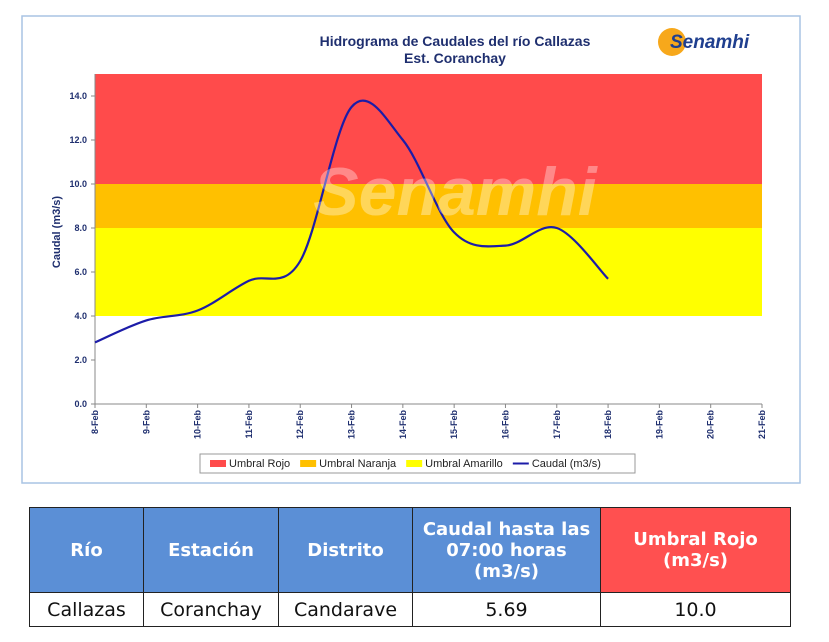  Describe the element at coordinates (659, 425) in the screenshot. I see `x-tick-label: 19-Feb` at that location.